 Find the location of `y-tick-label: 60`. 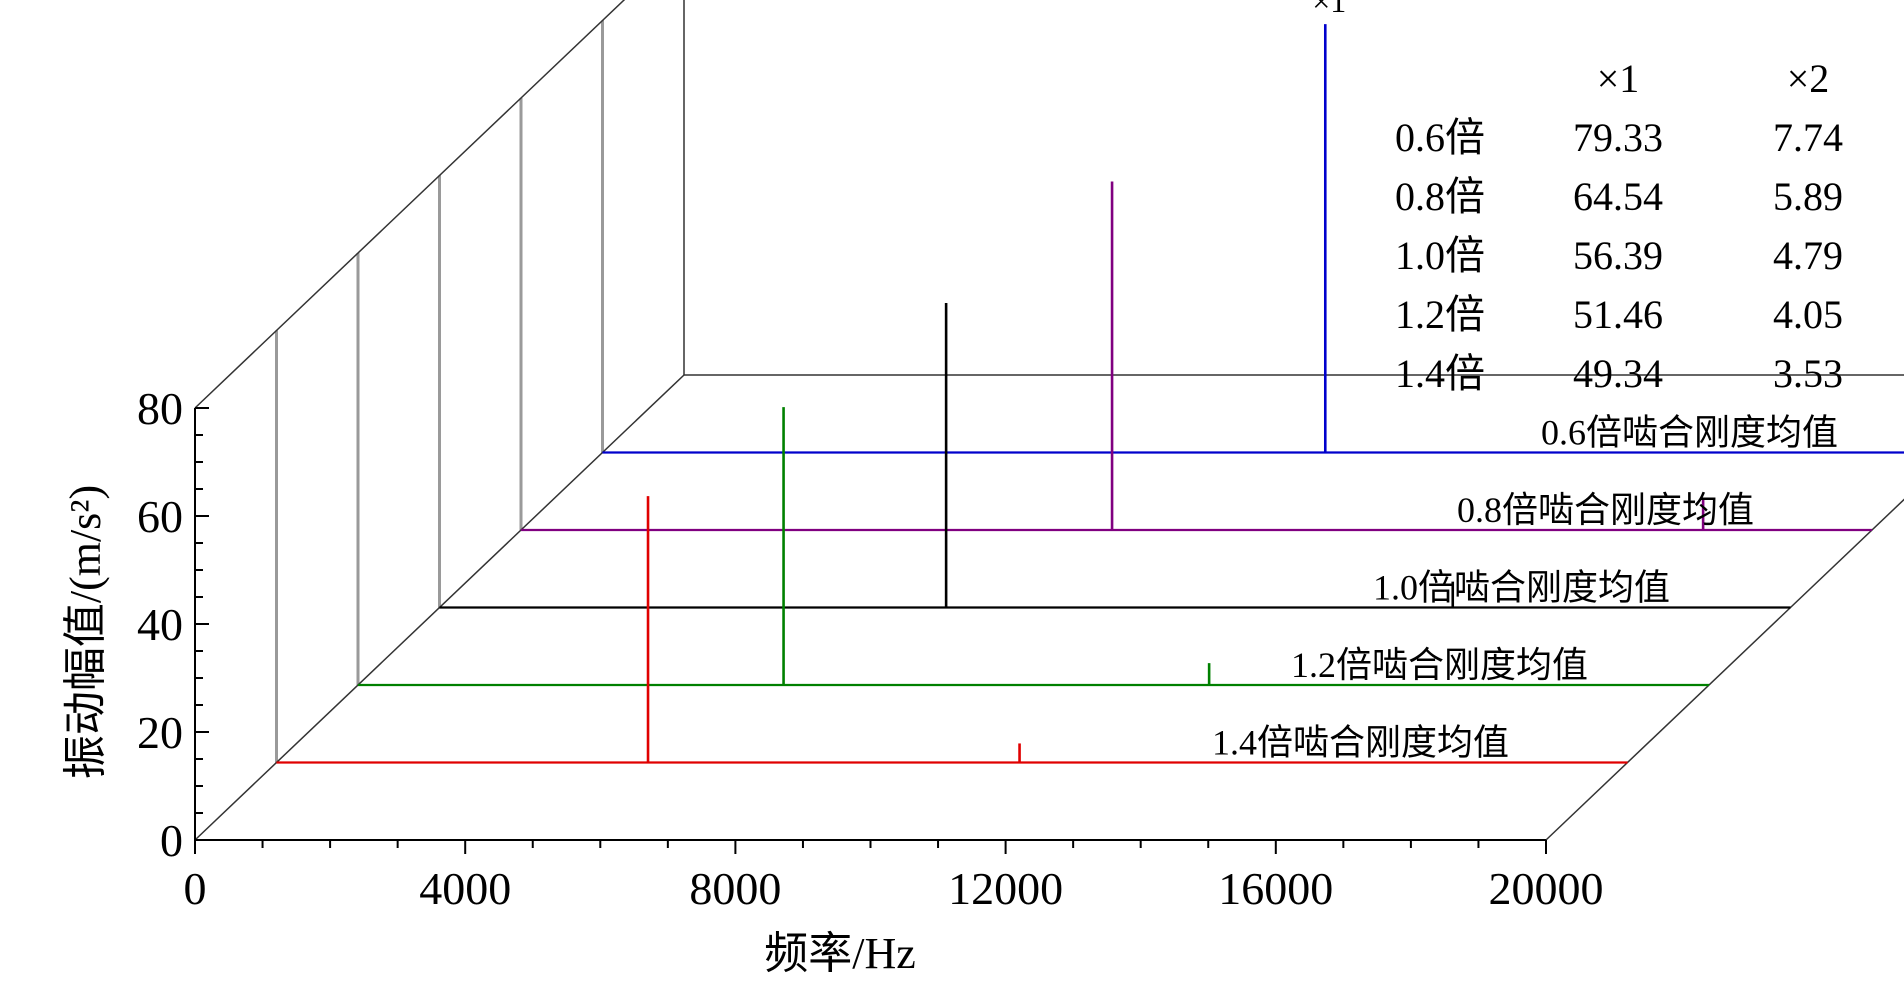

y-tick-label: 60 is located at coordinates (160, 516).